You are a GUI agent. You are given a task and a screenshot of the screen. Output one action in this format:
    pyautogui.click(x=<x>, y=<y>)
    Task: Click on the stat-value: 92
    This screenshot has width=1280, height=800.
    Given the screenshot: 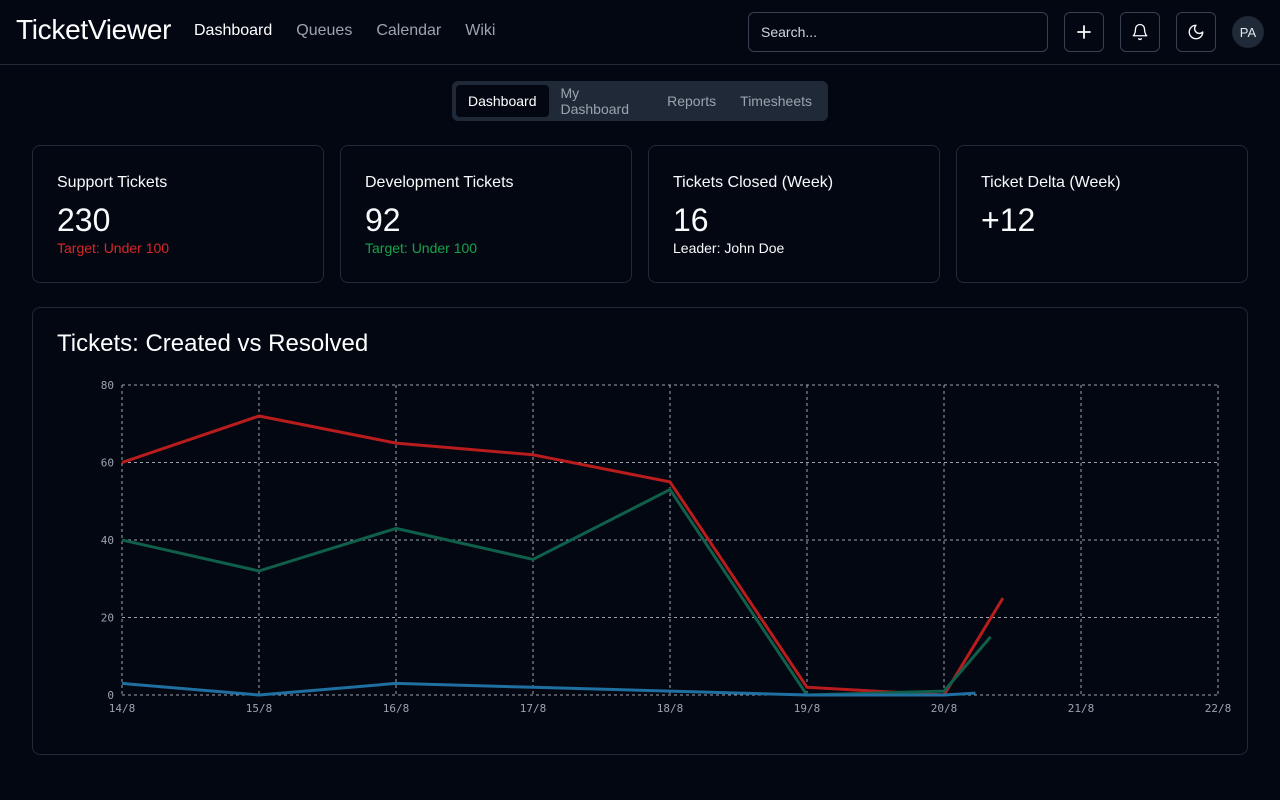 What is the action you would take?
    pyautogui.click(x=383, y=220)
    